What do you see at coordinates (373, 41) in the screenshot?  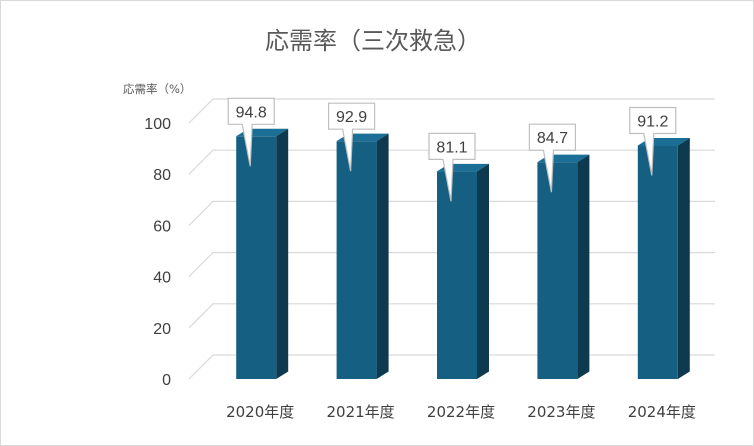 I see `chart-title: 応需率（三次救急）` at bounding box center [373, 41].